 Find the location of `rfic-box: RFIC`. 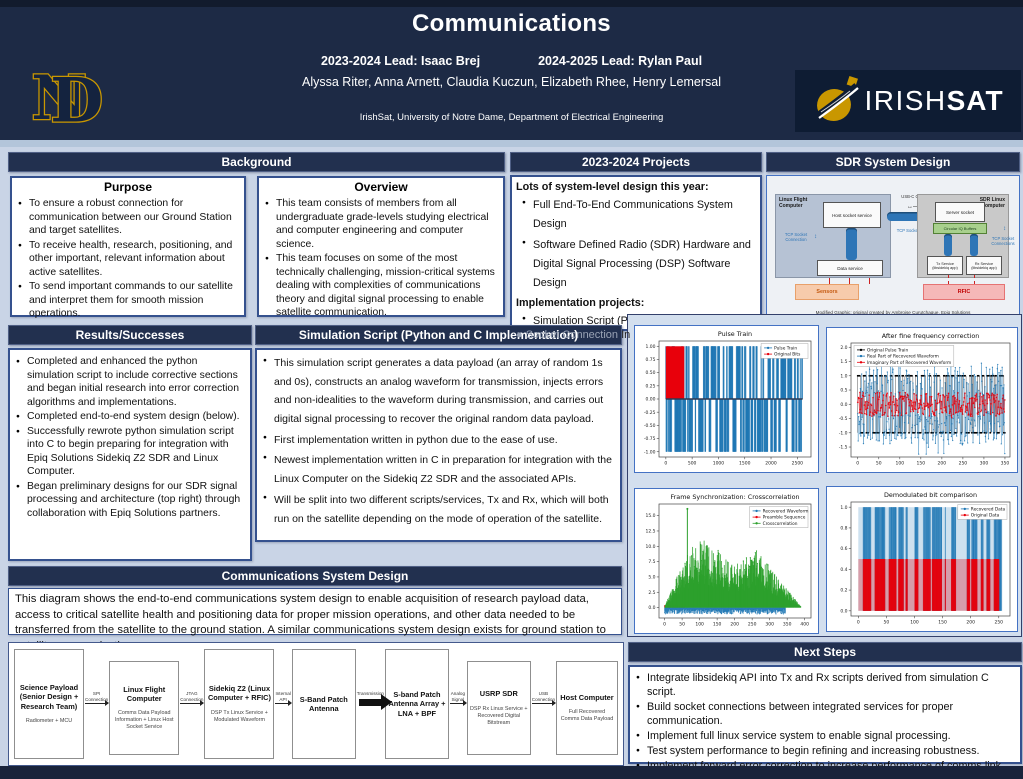

rfic-box: RFIC is located at coordinates (964, 292).